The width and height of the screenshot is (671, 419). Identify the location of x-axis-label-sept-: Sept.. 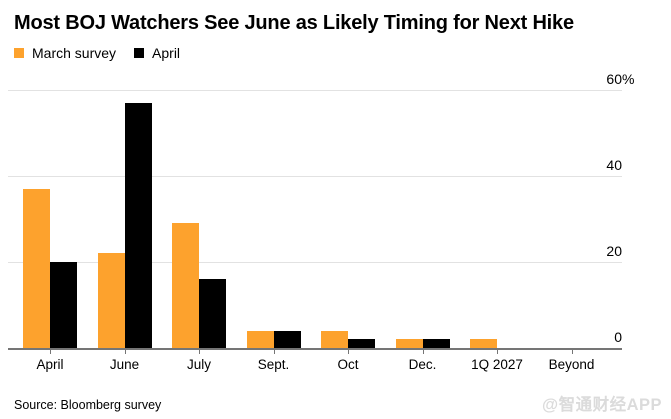
(273, 364).